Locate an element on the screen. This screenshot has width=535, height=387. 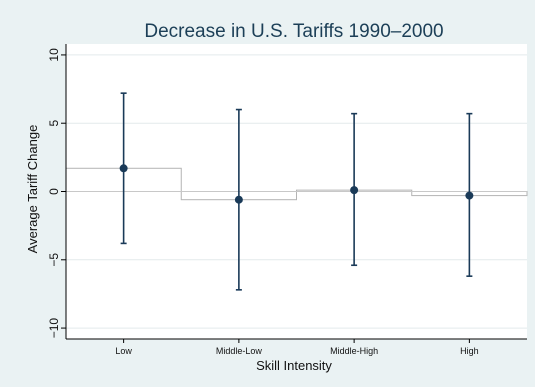
y-tick-label-2: 0 is located at coordinates (54, 191).